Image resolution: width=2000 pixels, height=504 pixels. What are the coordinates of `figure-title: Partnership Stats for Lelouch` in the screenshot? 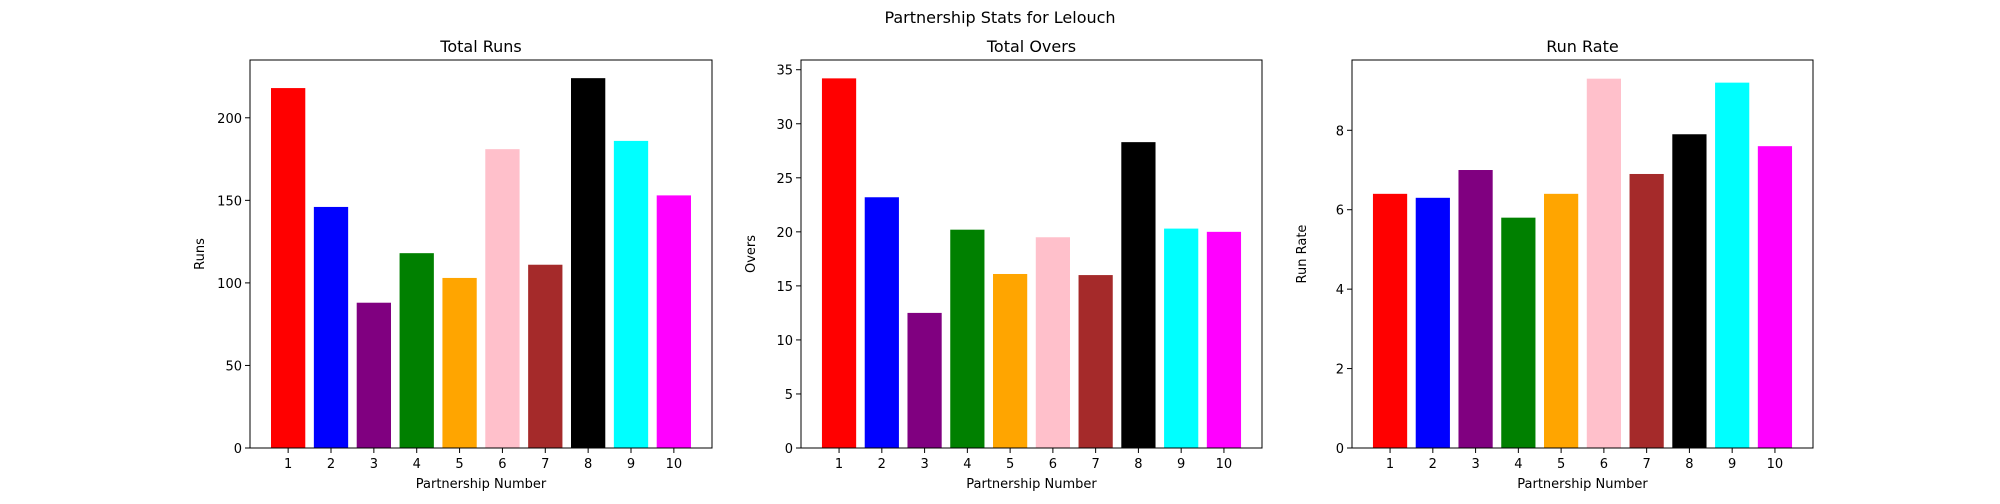 It's located at (1000, 17).